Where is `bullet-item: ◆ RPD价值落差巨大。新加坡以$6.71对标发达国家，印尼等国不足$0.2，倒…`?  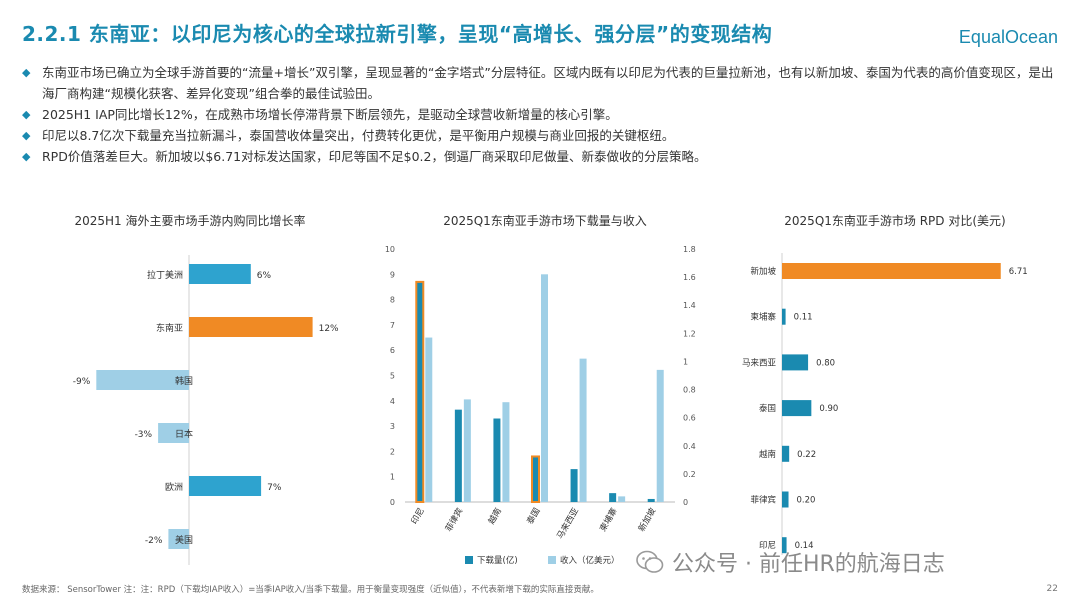
bullet-item: ◆ RPD价值落差巨大。新加坡以$6.71对标发达国家，印尼等国不足$0.2，倒… is located at coordinates (539, 156).